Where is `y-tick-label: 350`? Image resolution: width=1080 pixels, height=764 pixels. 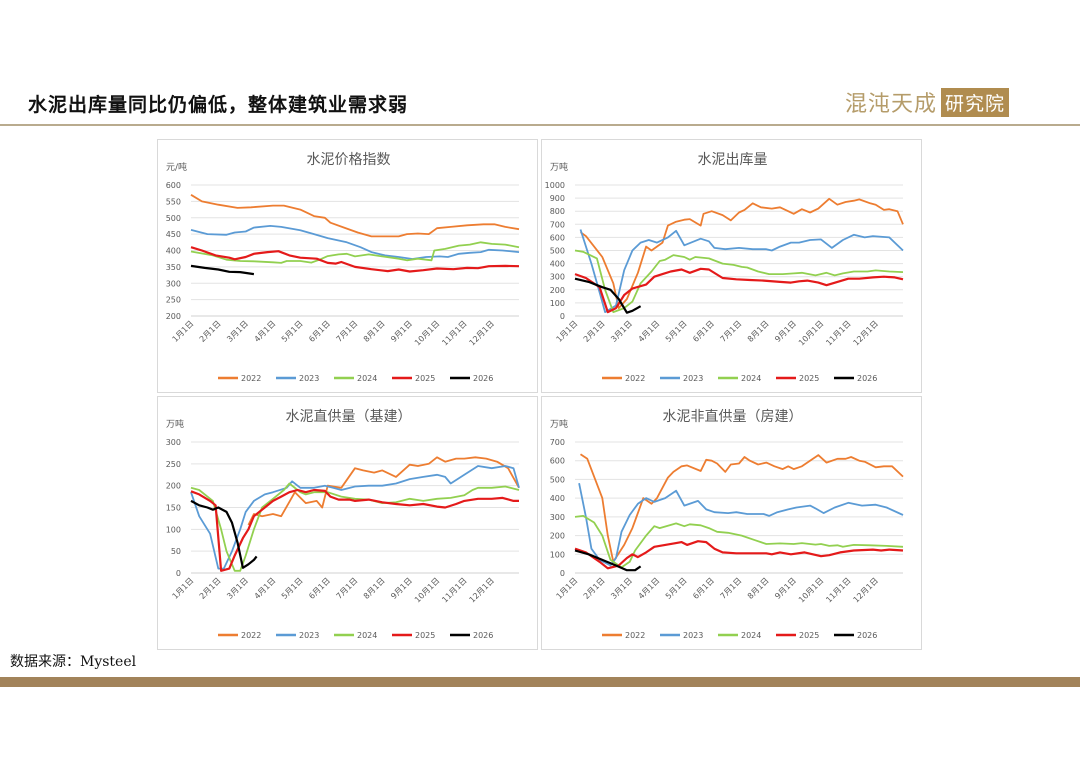 y-tick-label: 350 is located at coordinates (173, 267).